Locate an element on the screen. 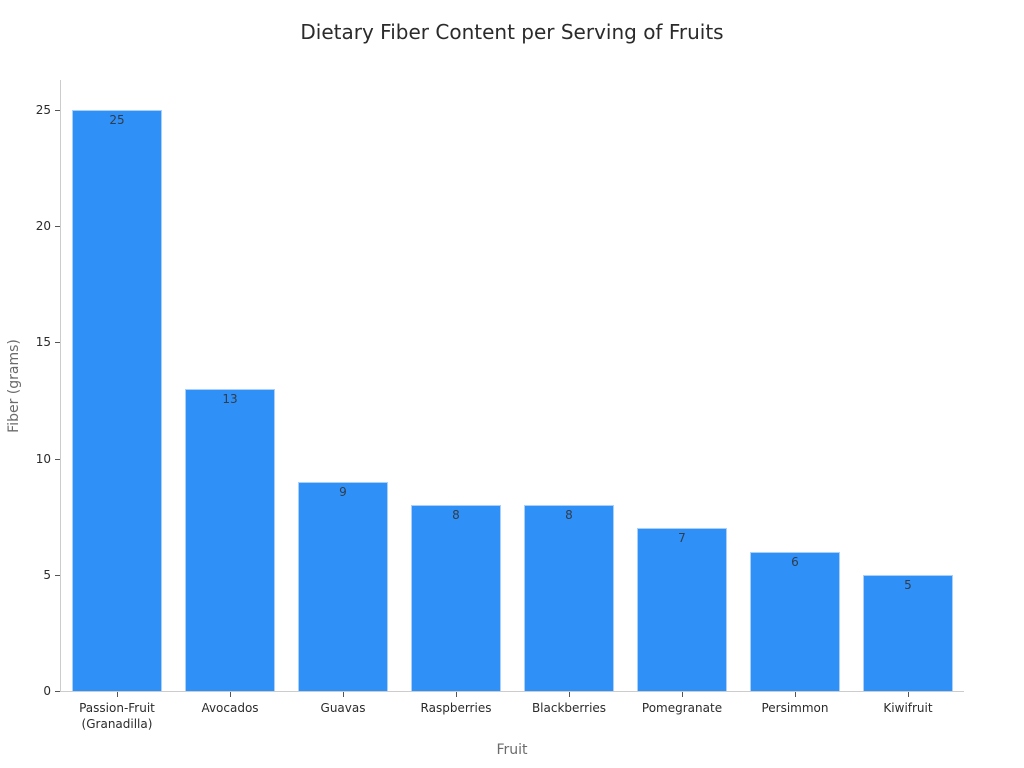  x-tick-label: Blackberries is located at coordinates (569, 708).